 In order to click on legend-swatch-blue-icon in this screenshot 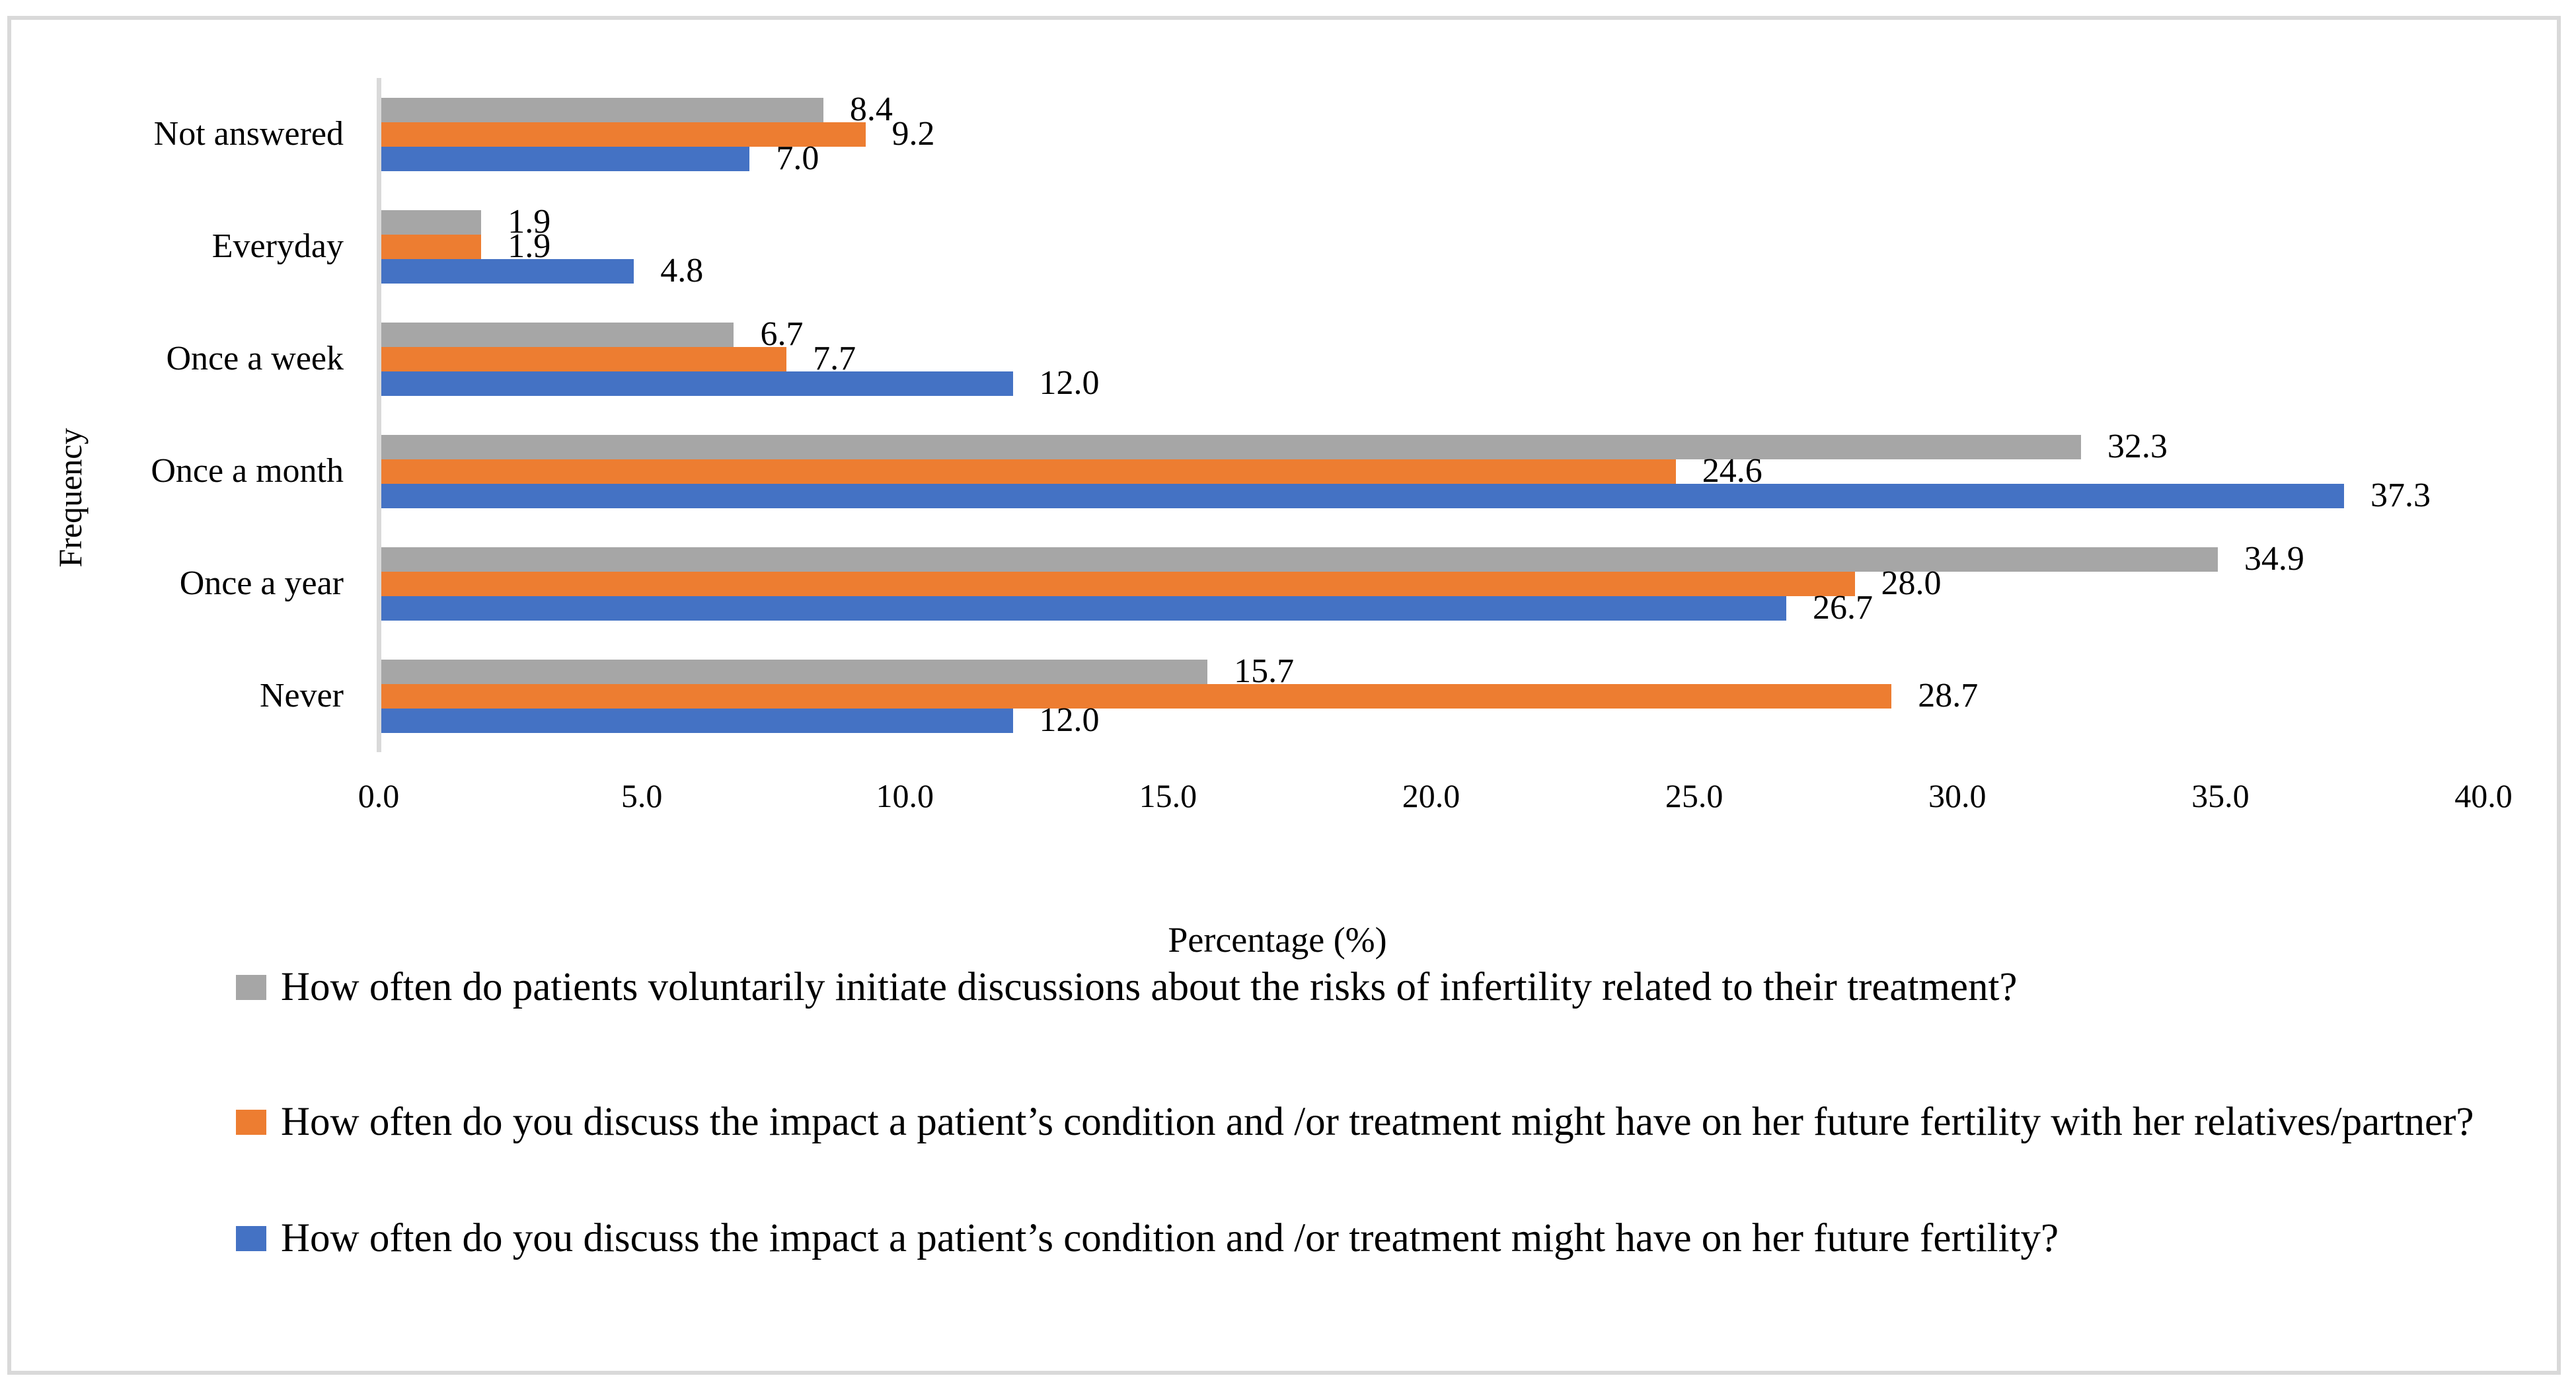, I will do `click(251, 1238)`.